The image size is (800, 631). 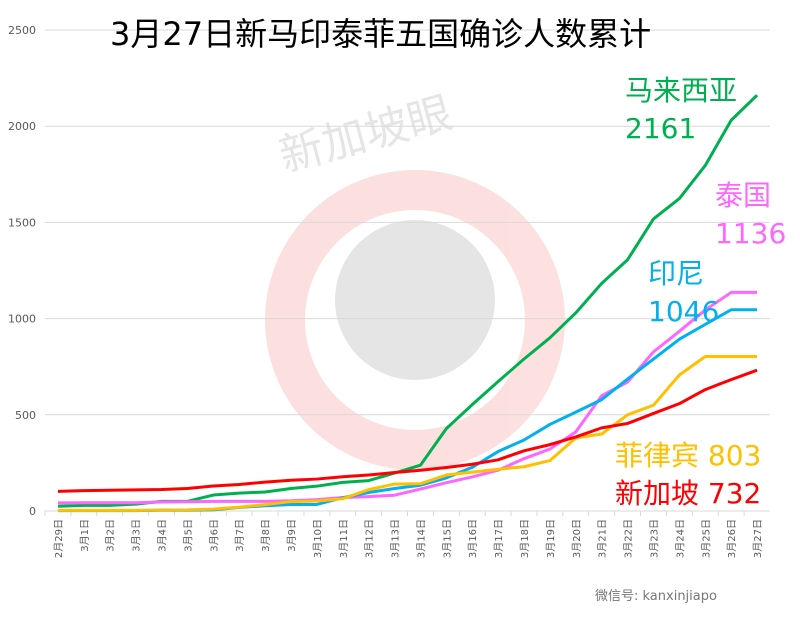 I want to click on x-tick-label: 3月8日, so click(x=266, y=535).